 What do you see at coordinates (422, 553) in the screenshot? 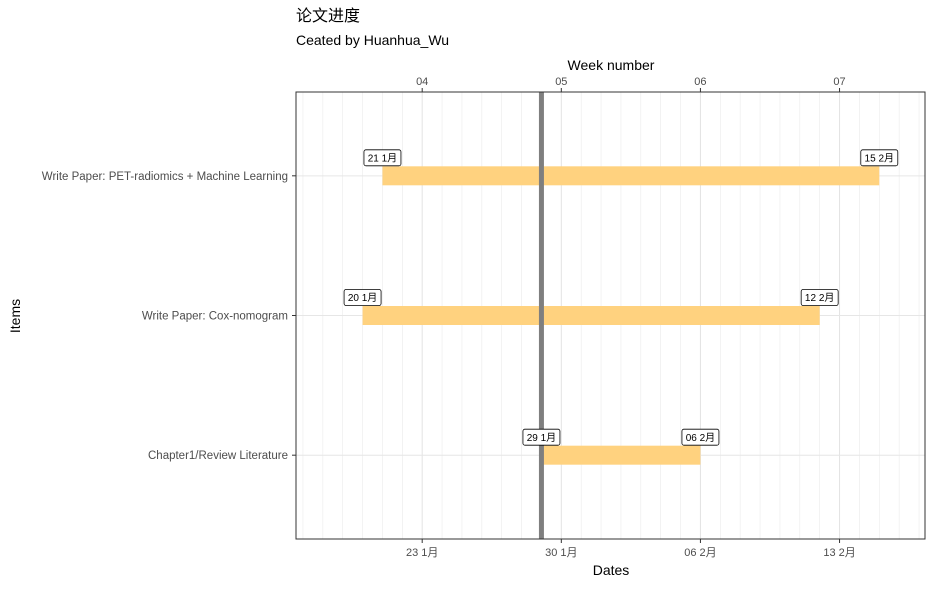
I see `x-tick-label: 23 1月` at bounding box center [422, 553].